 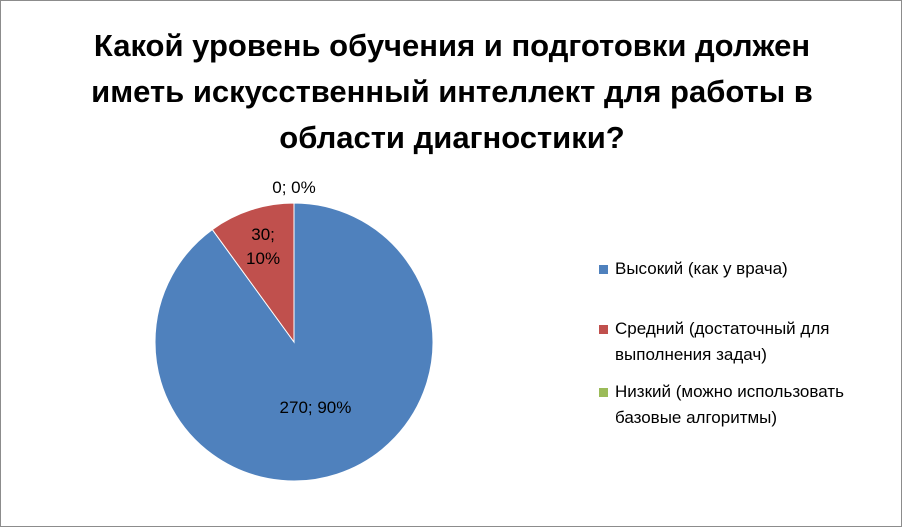 What do you see at coordinates (315, 408) in the screenshot?
I see `data-label: 270; 90%` at bounding box center [315, 408].